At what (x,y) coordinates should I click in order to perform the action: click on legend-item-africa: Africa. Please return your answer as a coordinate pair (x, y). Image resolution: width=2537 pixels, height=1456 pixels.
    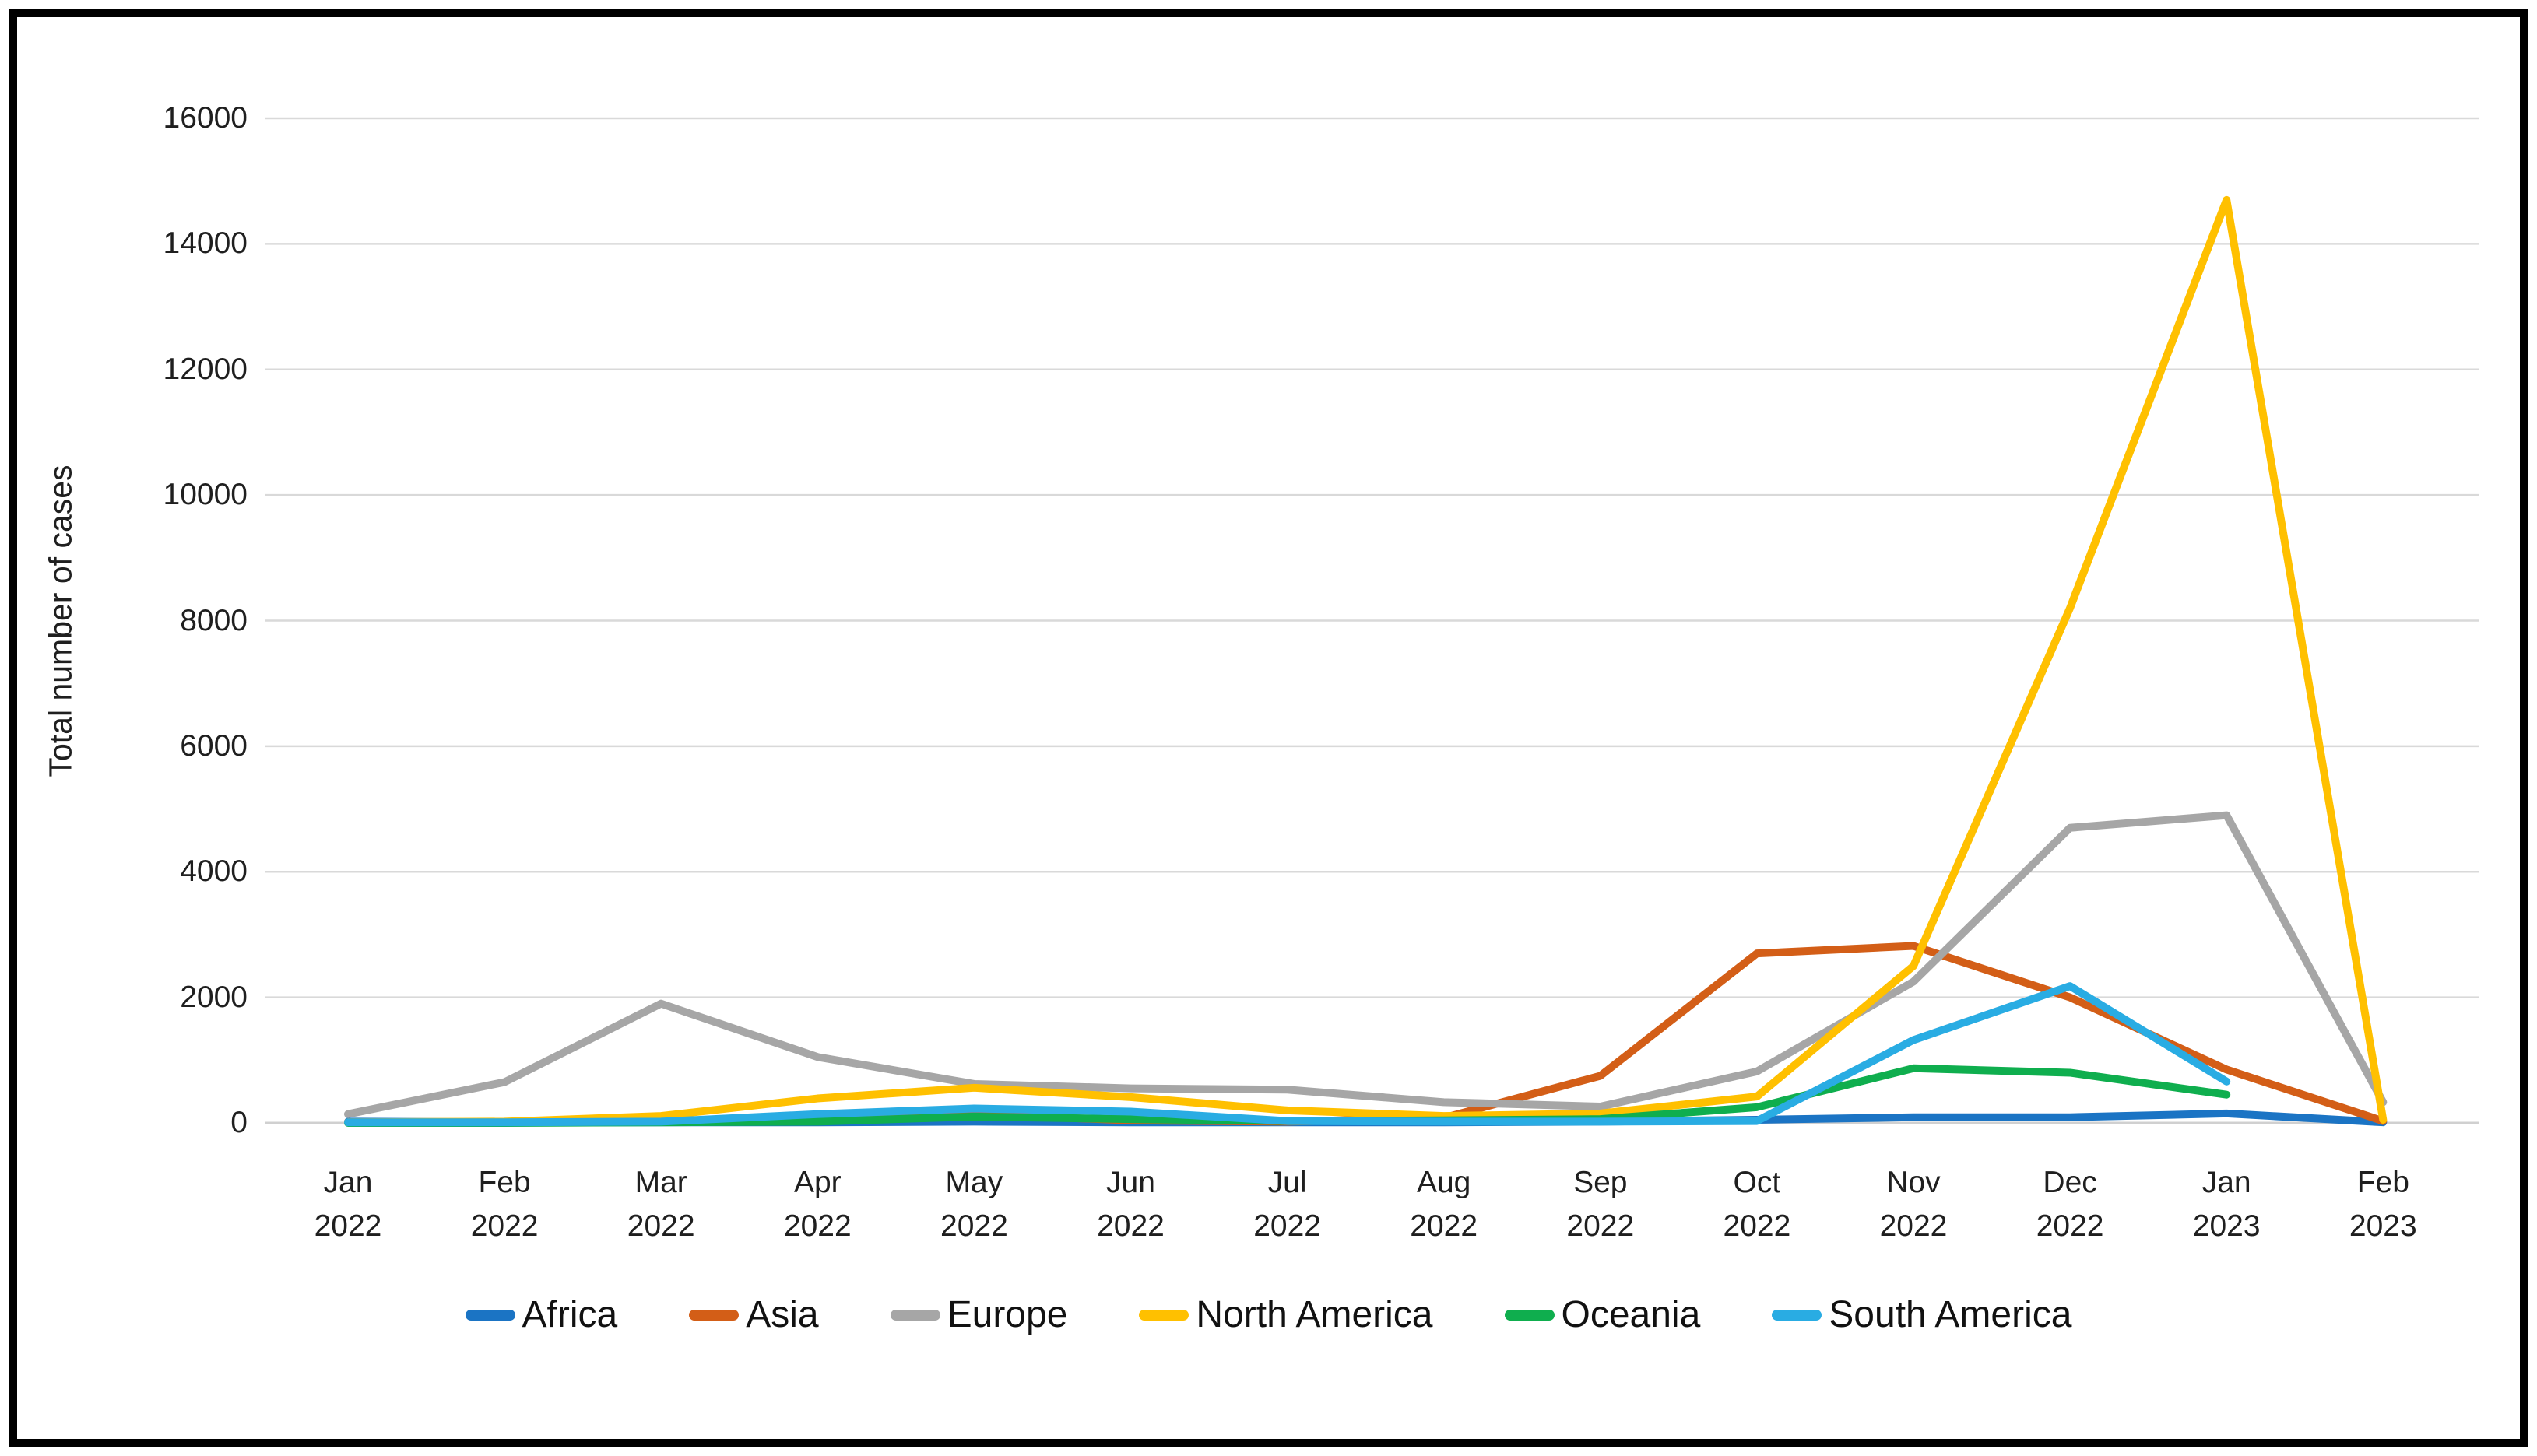
    Looking at the image, I should click on (541, 1315).